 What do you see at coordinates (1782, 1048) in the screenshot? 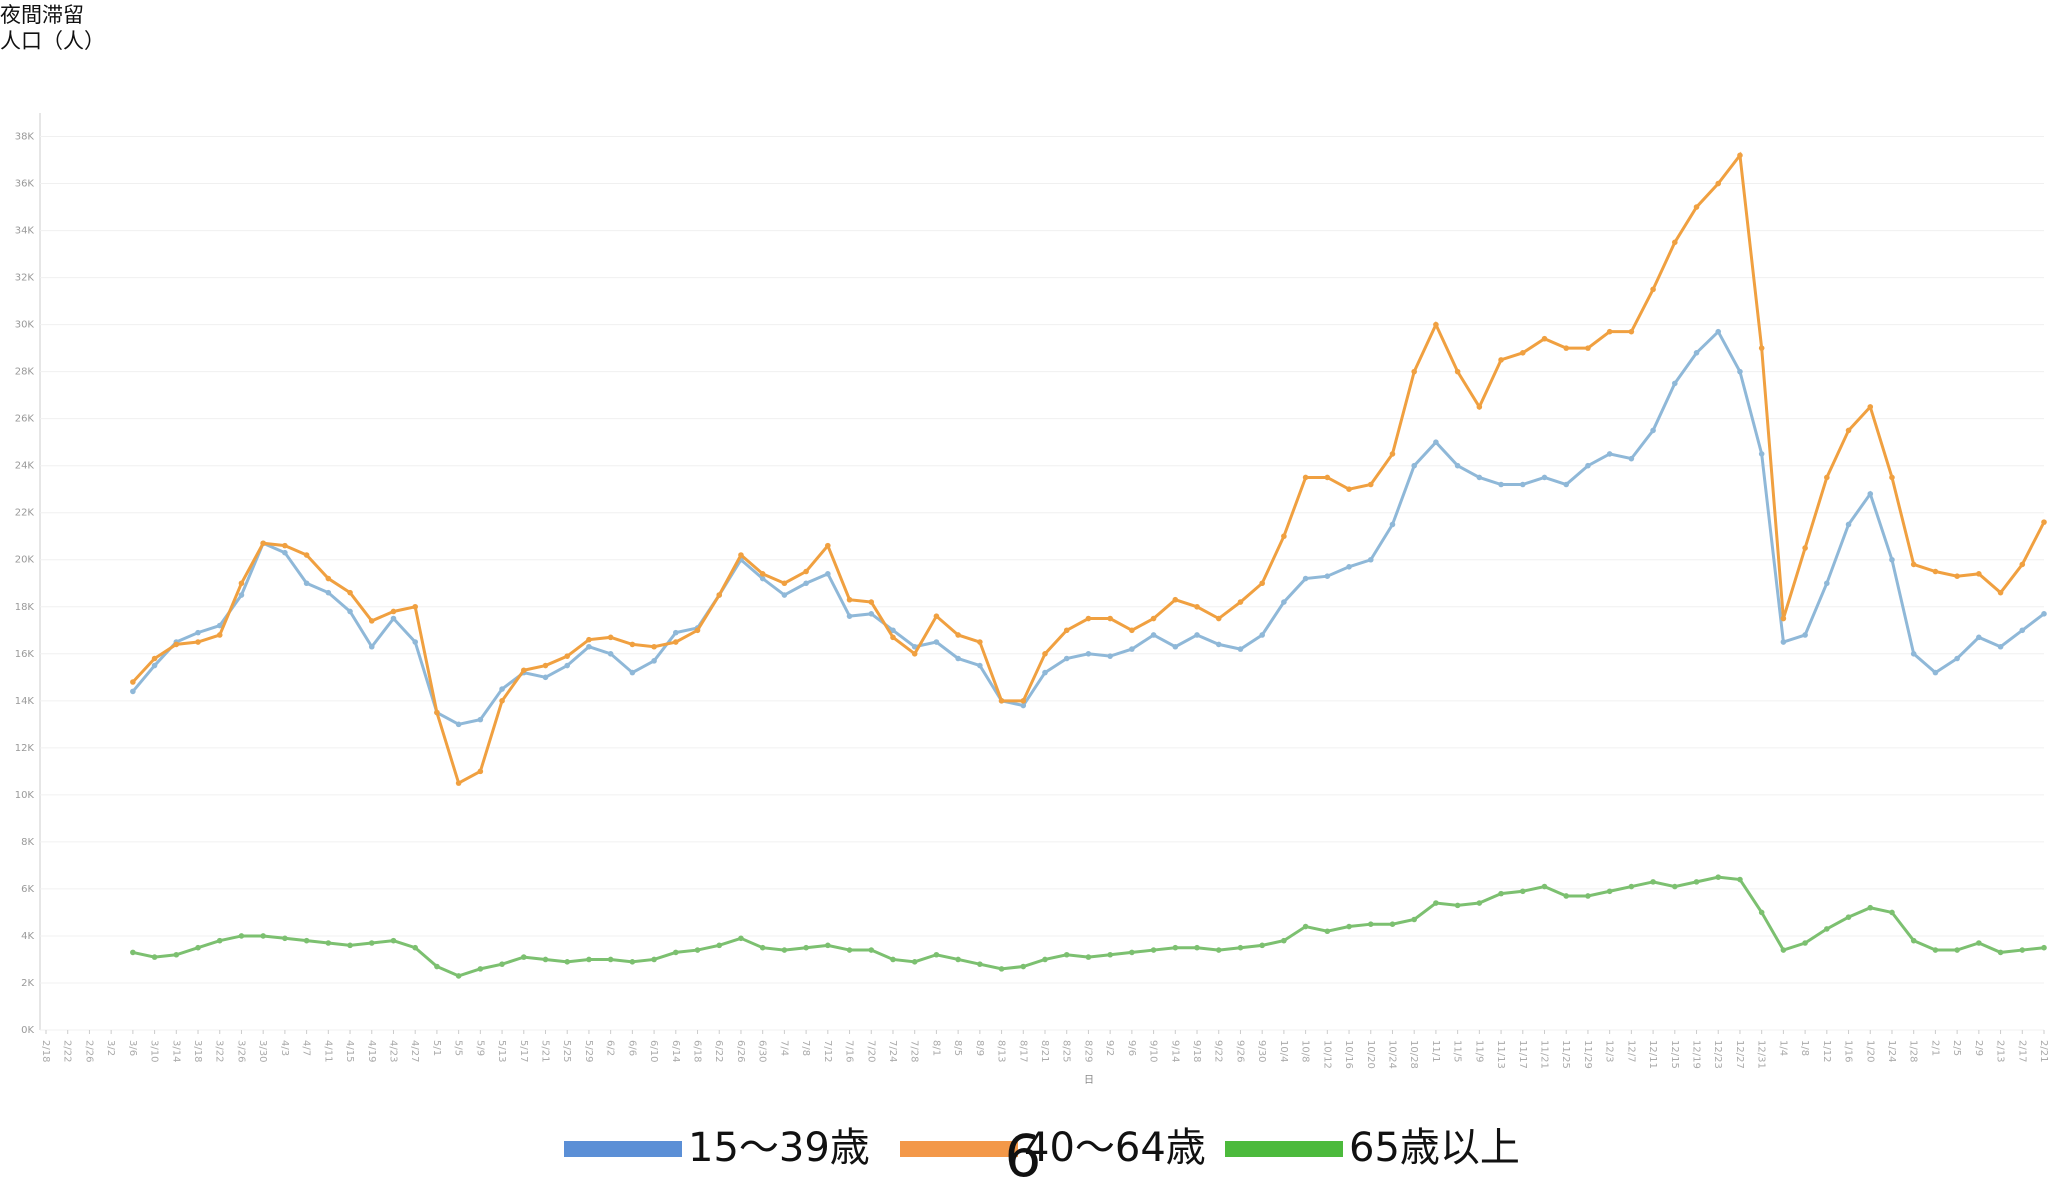
I see `x-tick-label: 1/4` at bounding box center [1782, 1048].